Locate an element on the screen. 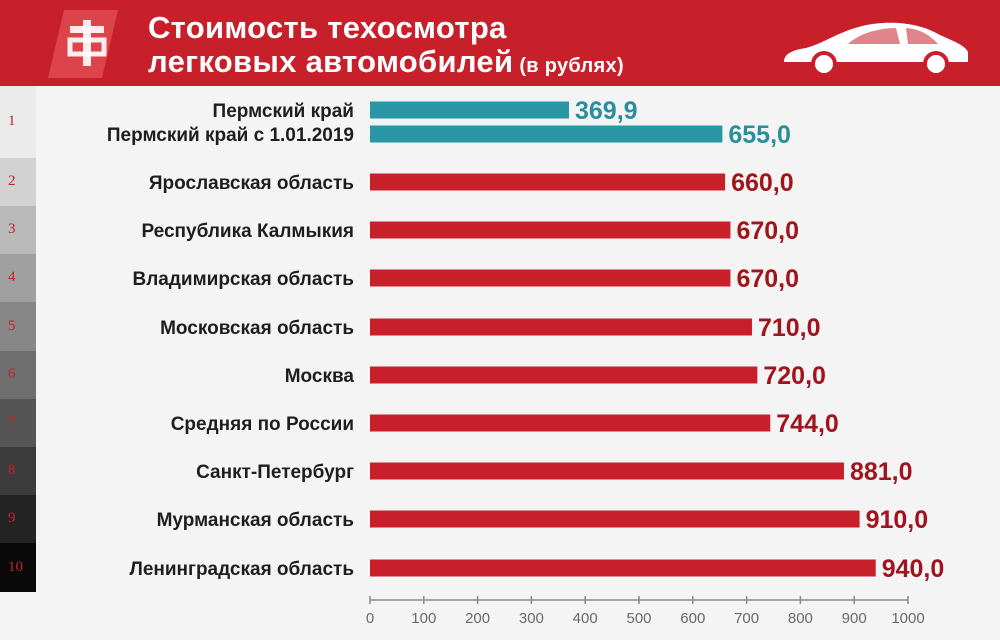  rank-cell: 10 is located at coordinates (18, 567).